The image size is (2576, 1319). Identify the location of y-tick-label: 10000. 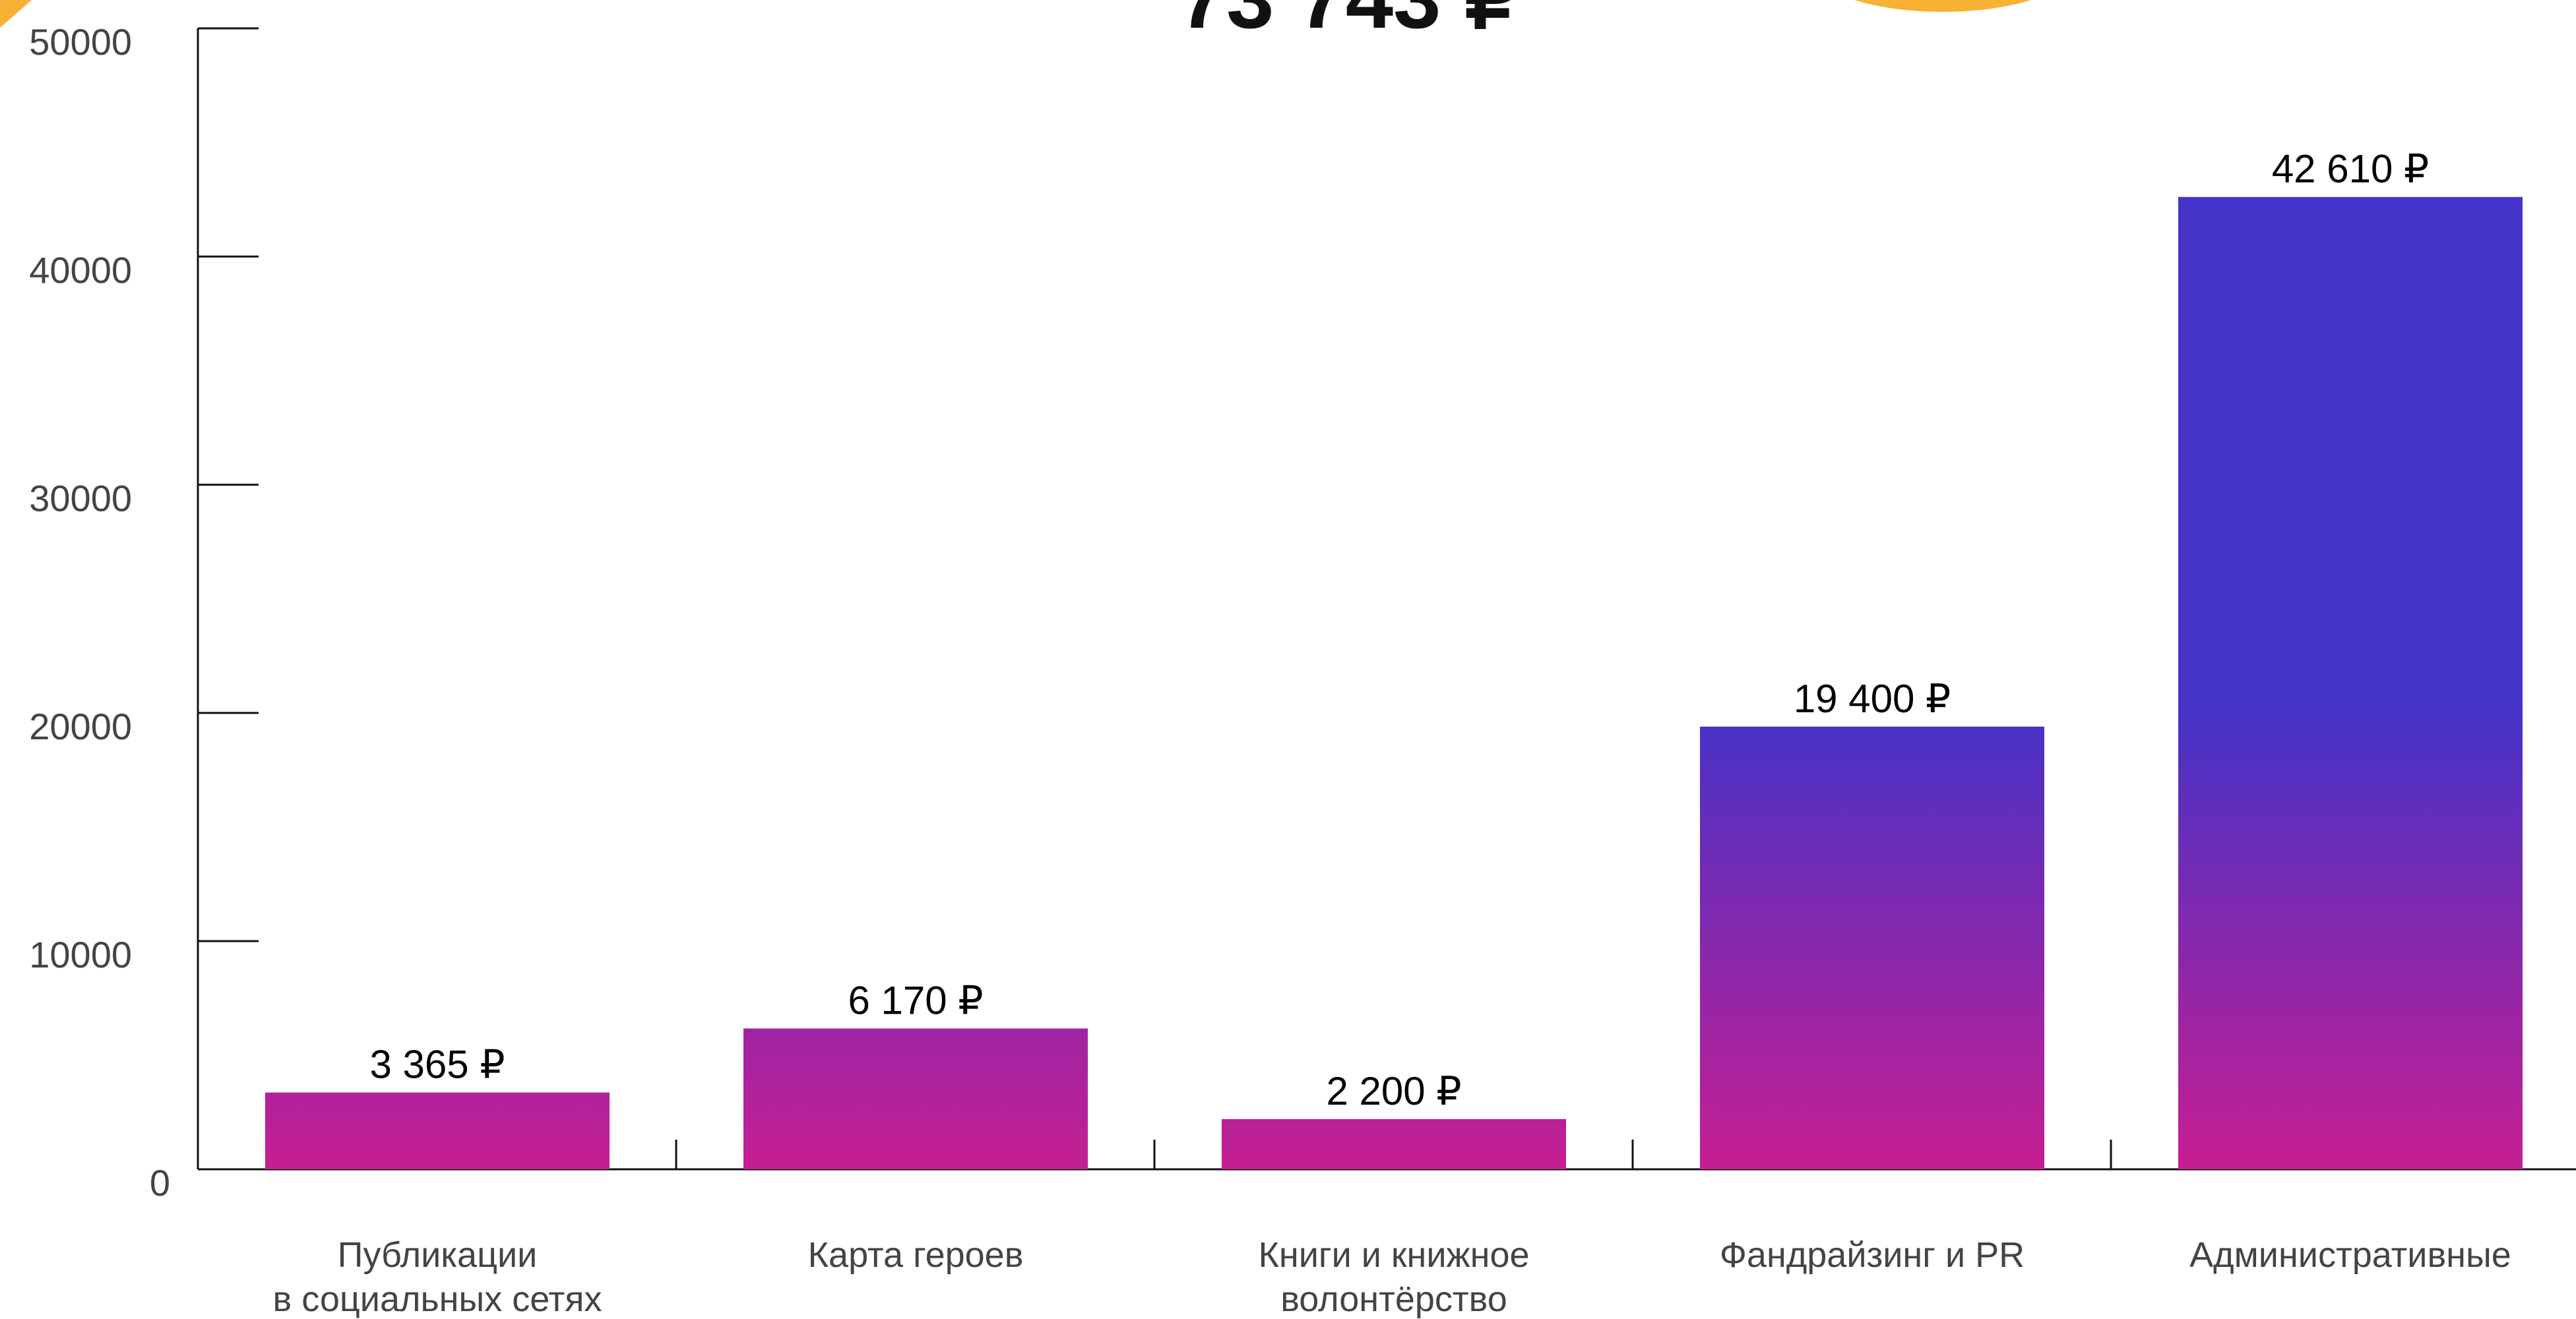
(80, 954).